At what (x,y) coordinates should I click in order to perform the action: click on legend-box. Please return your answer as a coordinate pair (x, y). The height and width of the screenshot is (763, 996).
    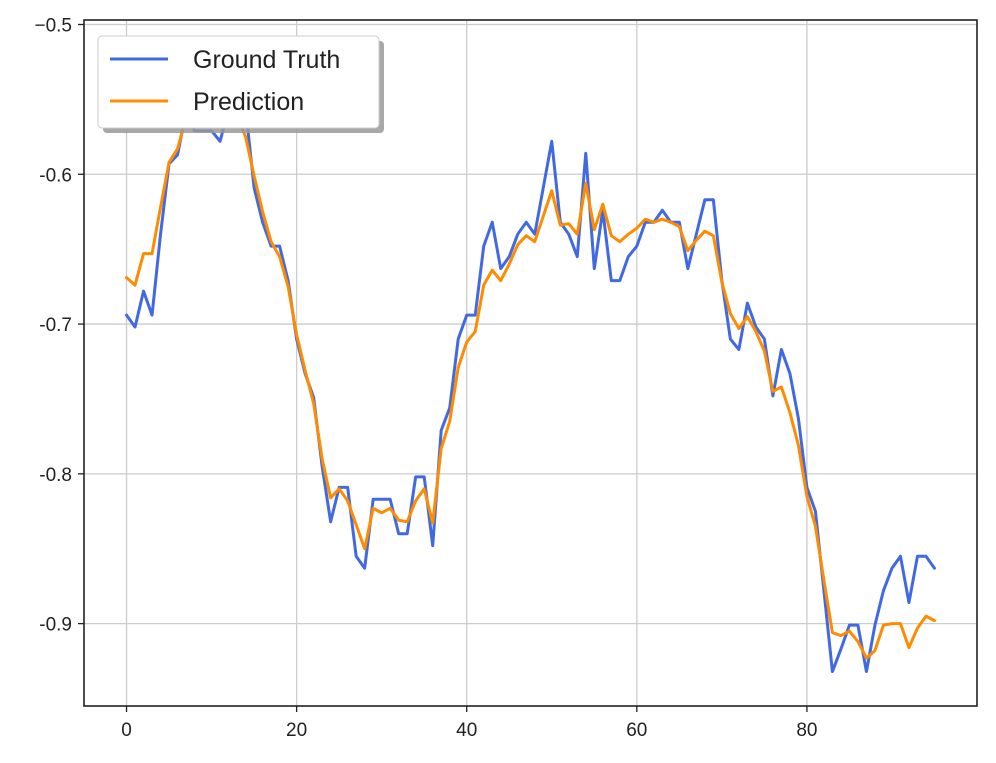
    Looking at the image, I should click on (238, 82).